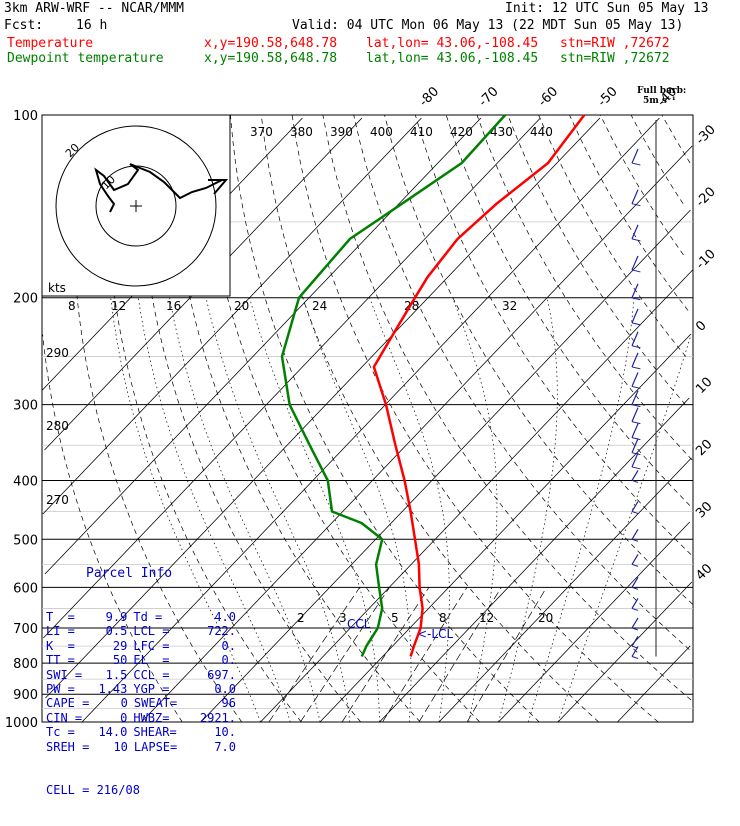 This screenshot has height=826, width=740. What do you see at coordinates (60, 732) in the screenshot?
I see `parcel-info-cell: Tc =` at bounding box center [60, 732].